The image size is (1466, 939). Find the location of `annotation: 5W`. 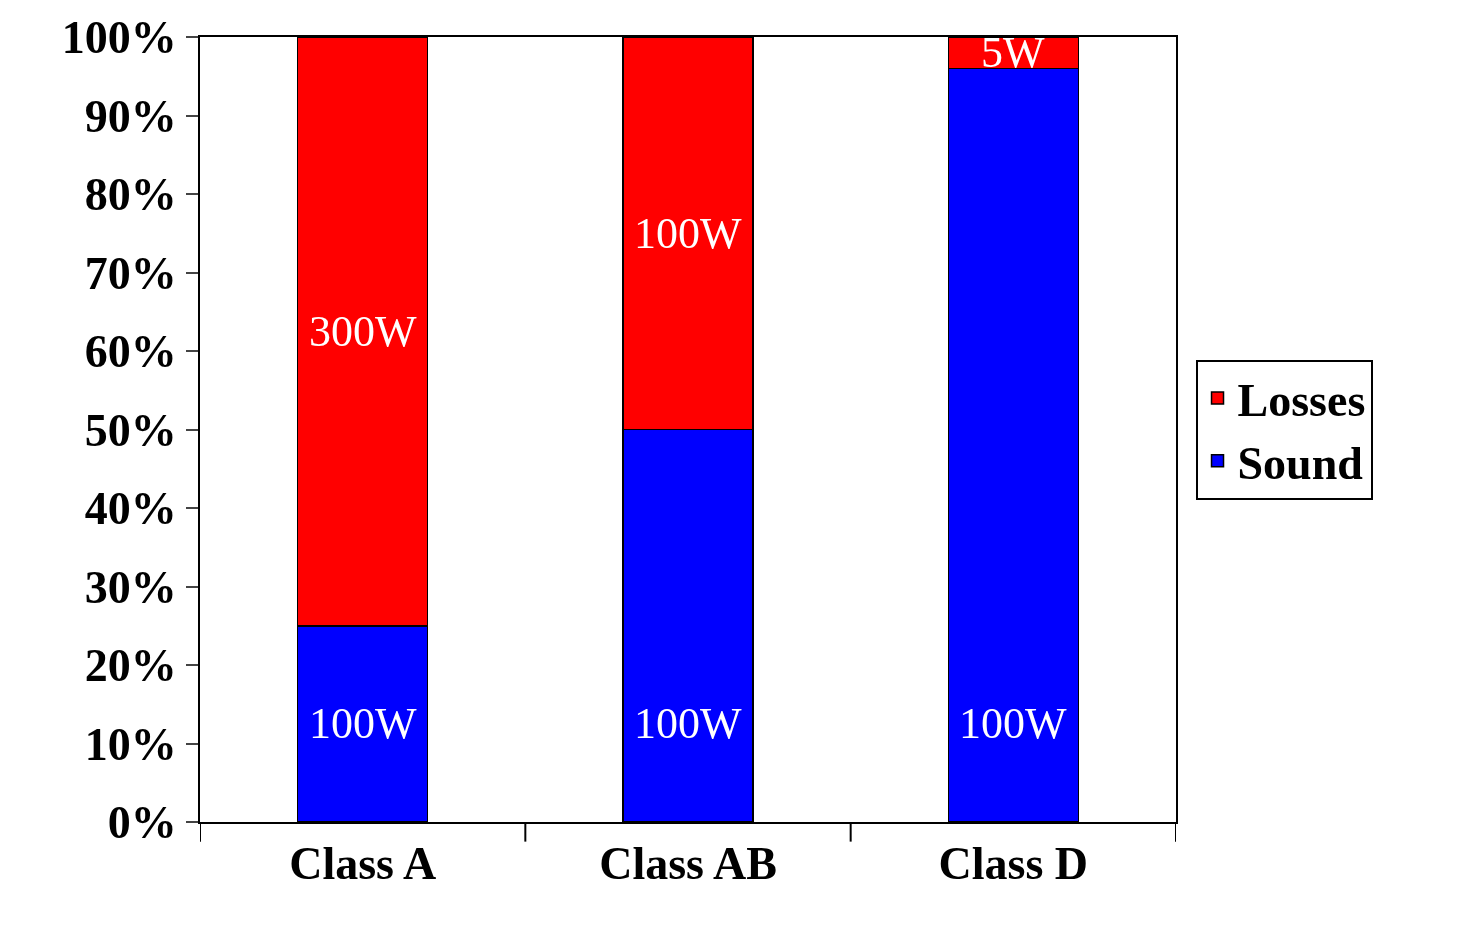

annotation: 5W is located at coordinates (1013, 52).